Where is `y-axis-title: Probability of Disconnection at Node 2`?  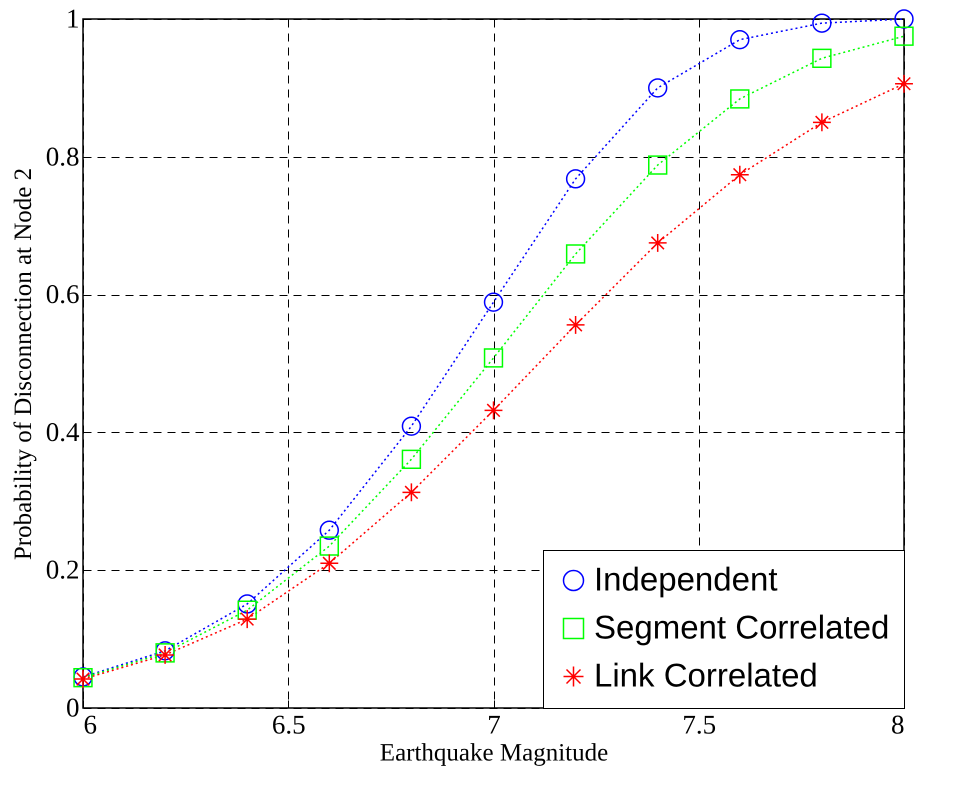
y-axis-title: Probability of Disconnection at Node 2 is located at coordinates (23, 364).